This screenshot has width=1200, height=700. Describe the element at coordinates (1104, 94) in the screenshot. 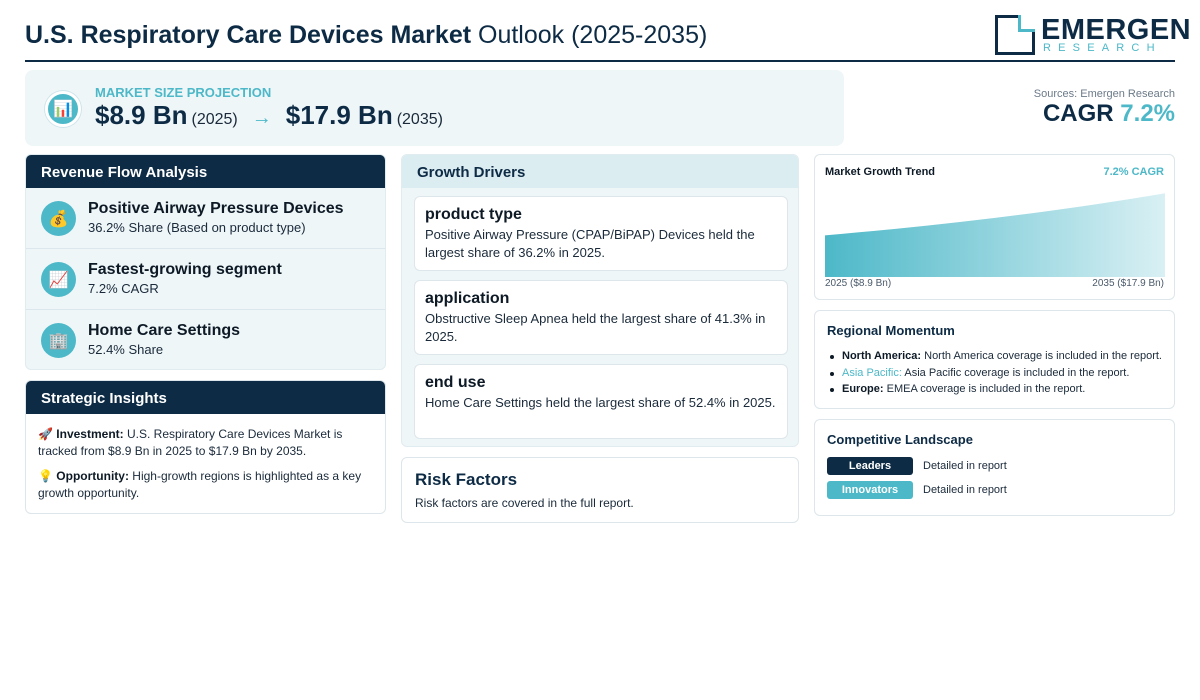

I see `sources-note: Sources: Emergen Research` at that location.